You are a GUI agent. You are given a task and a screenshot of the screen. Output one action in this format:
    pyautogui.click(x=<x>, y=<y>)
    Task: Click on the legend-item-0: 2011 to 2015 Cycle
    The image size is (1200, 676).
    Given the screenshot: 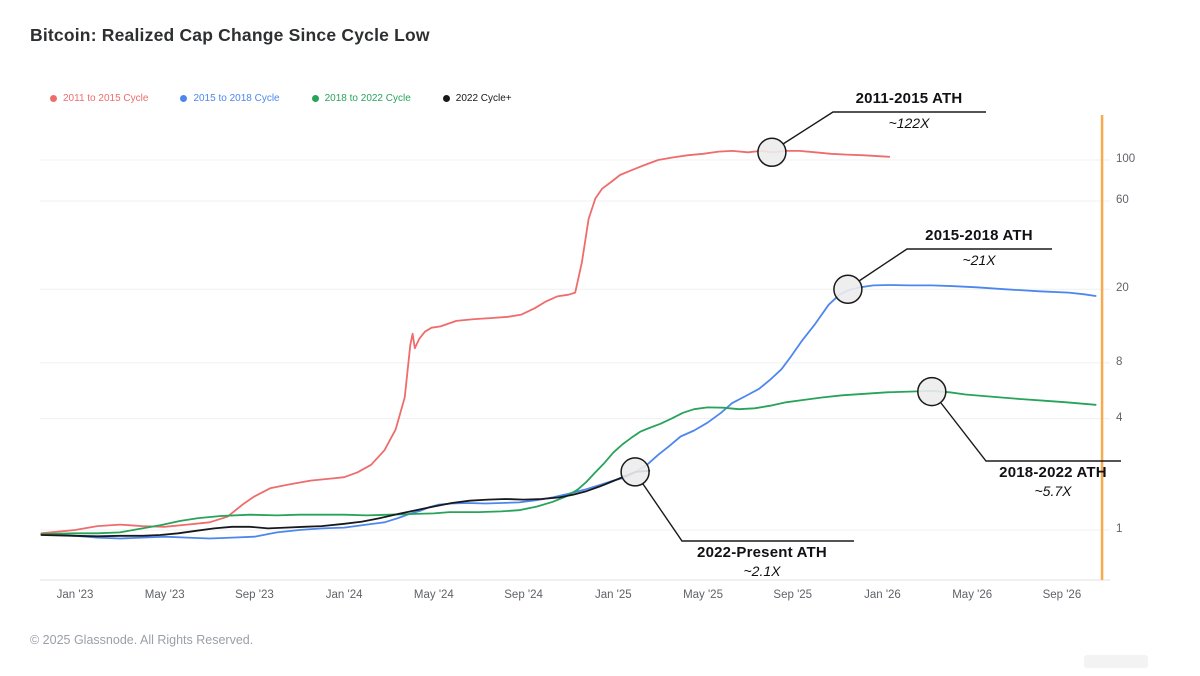 What is the action you would take?
    pyautogui.click(x=99, y=98)
    